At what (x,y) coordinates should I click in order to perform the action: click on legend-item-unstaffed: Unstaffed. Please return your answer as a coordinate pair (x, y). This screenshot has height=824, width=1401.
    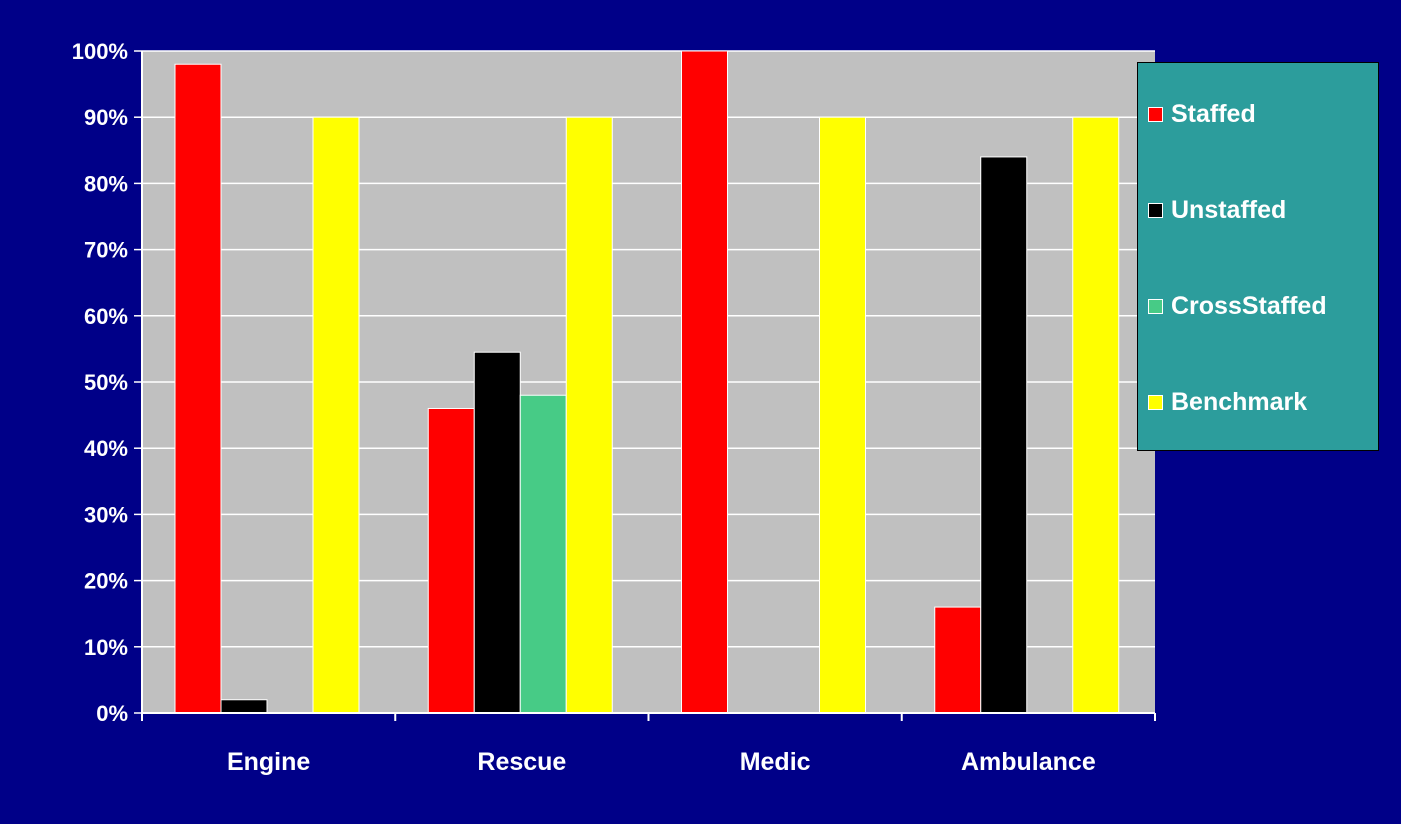
    Looking at the image, I should click on (1217, 210).